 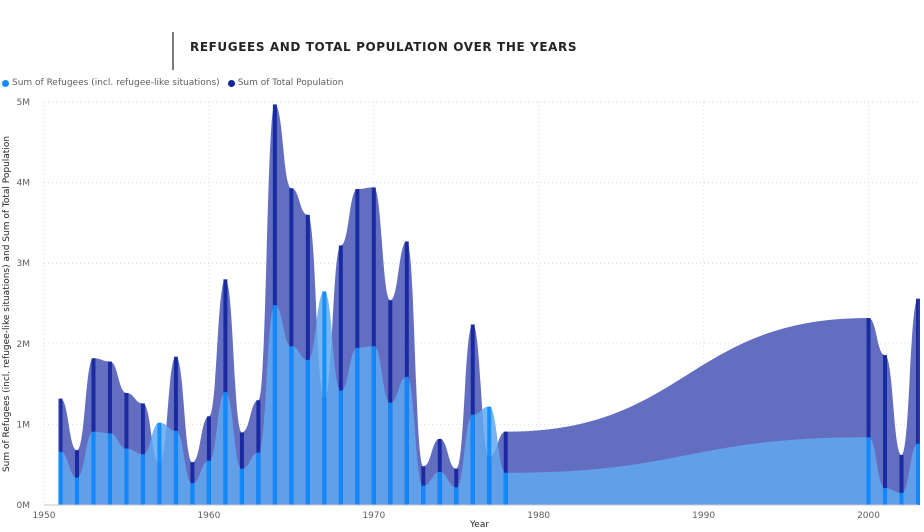 I want to click on y-tick-label: 1M, so click(x=24, y=425).